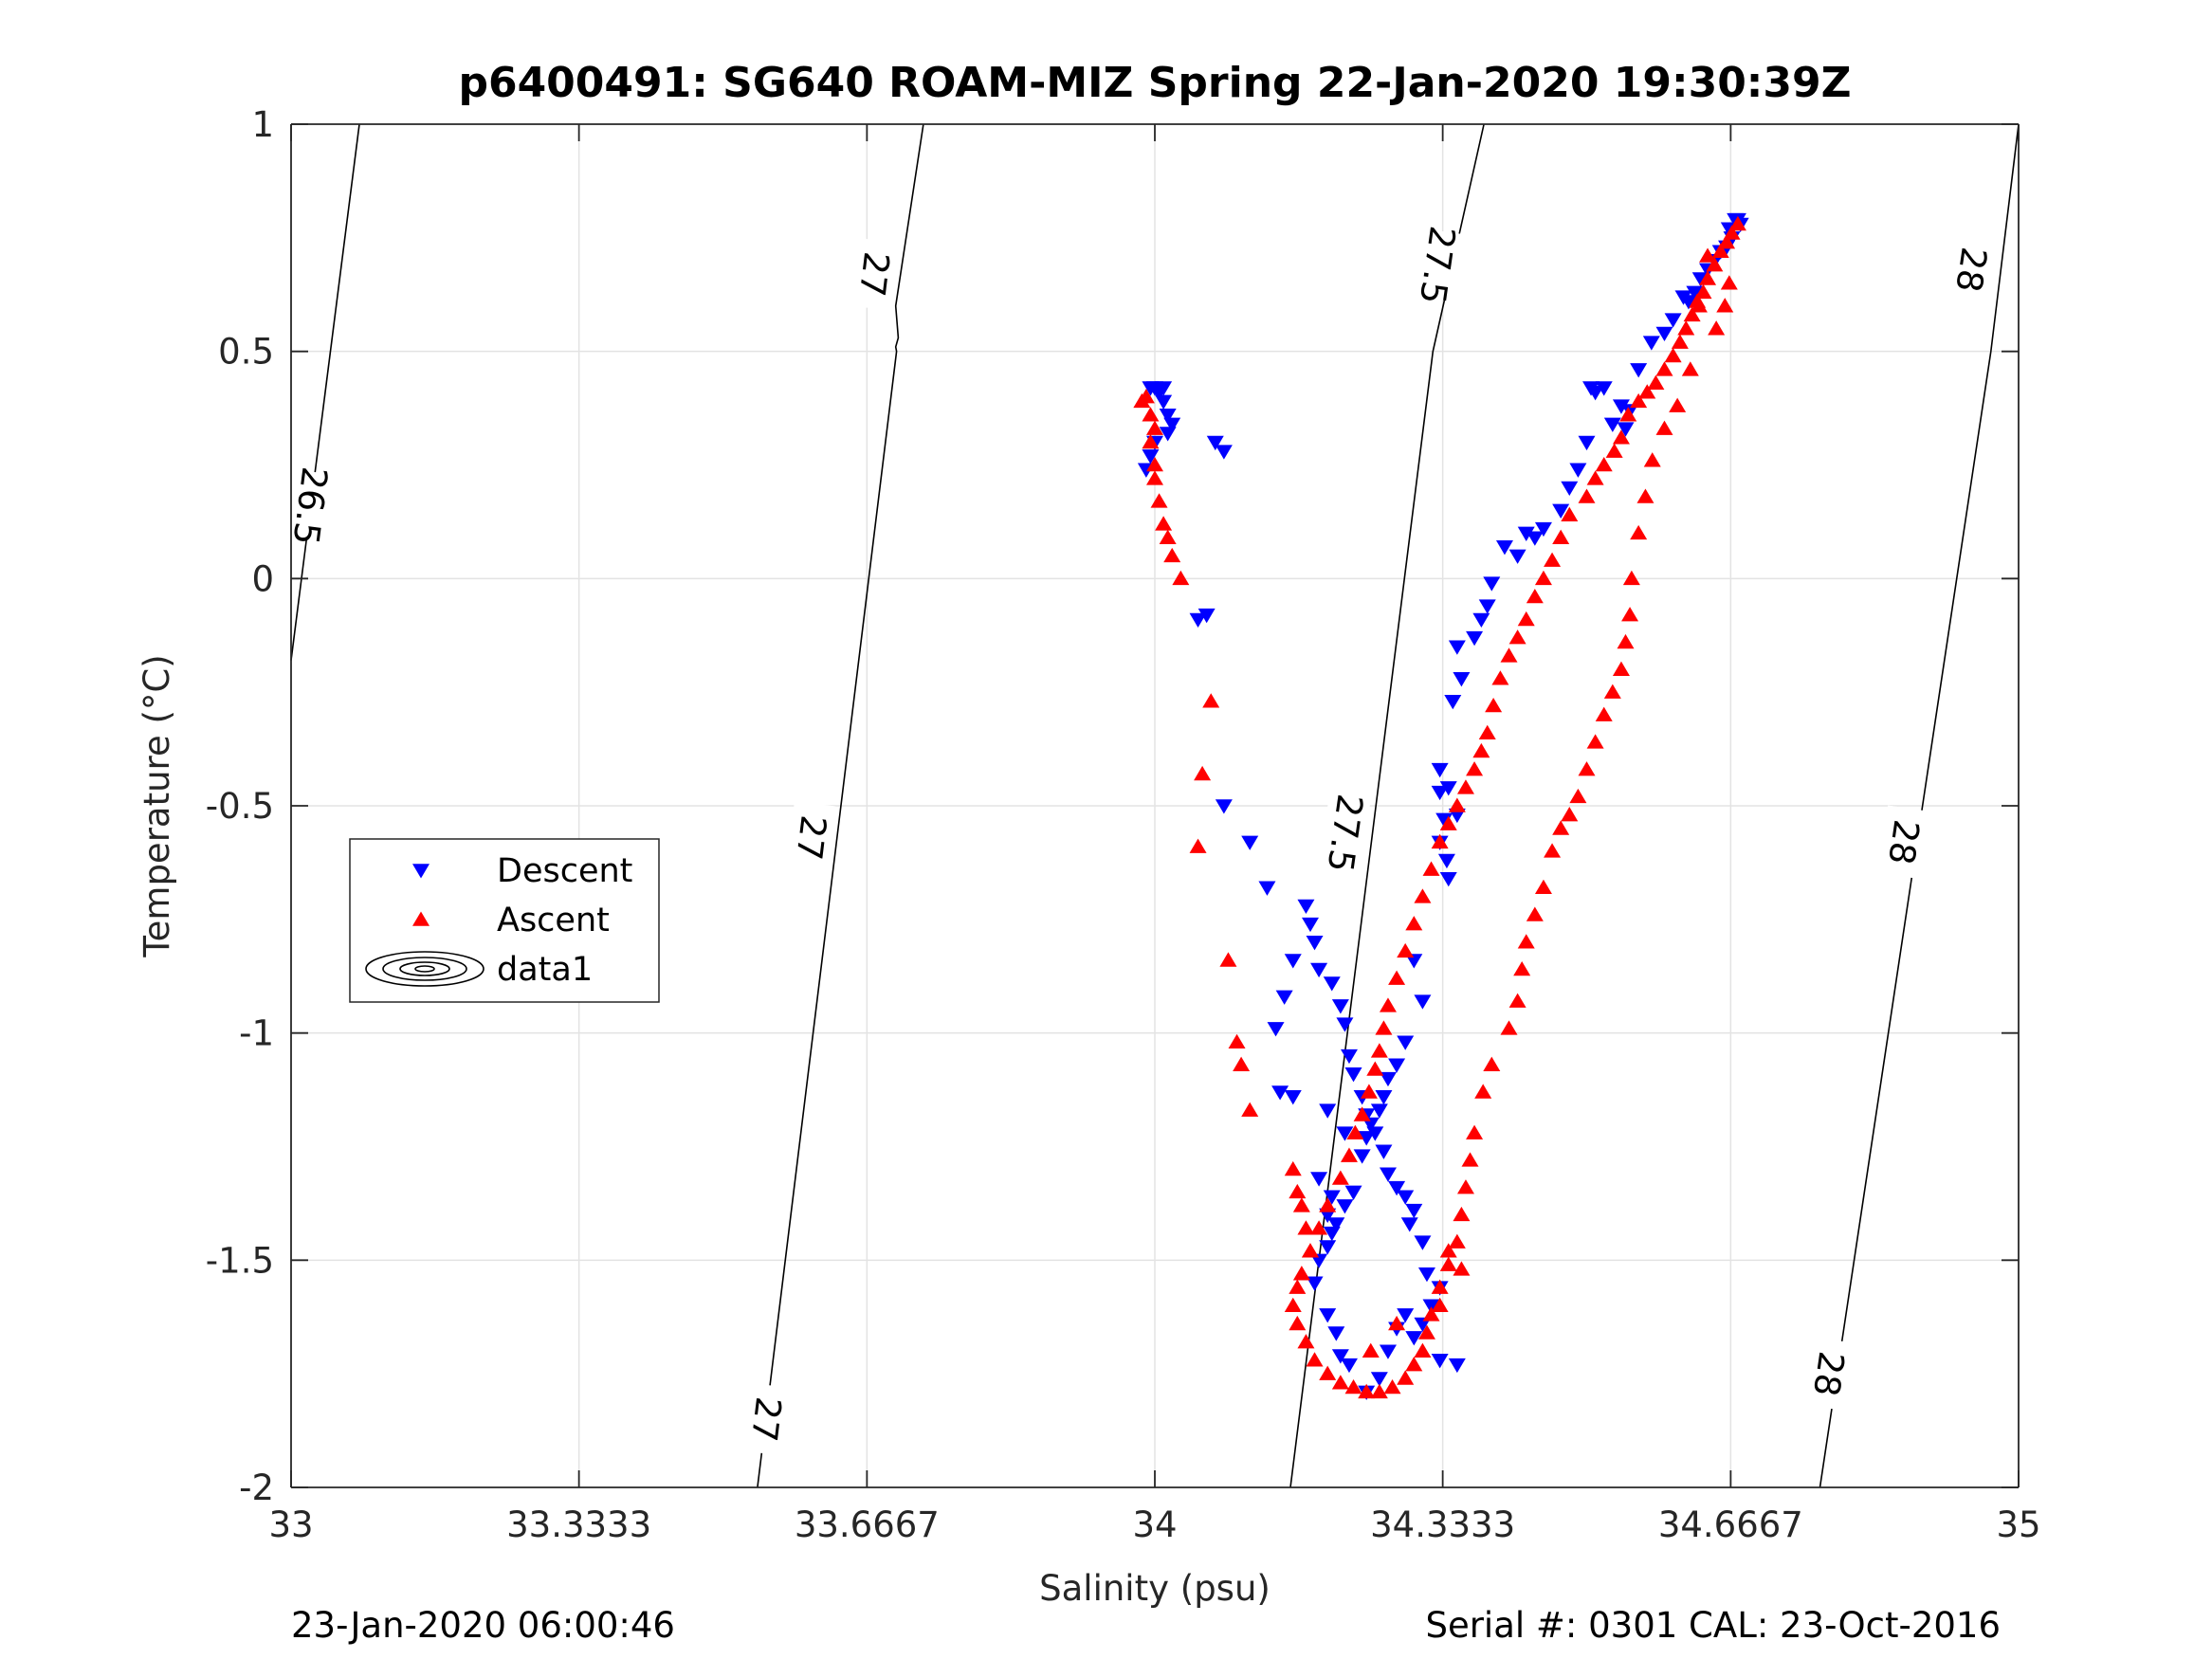 The image size is (2212, 1659). Describe the element at coordinates (424, 968) in the screenshot. I see `legend-contour-marker` at that location.